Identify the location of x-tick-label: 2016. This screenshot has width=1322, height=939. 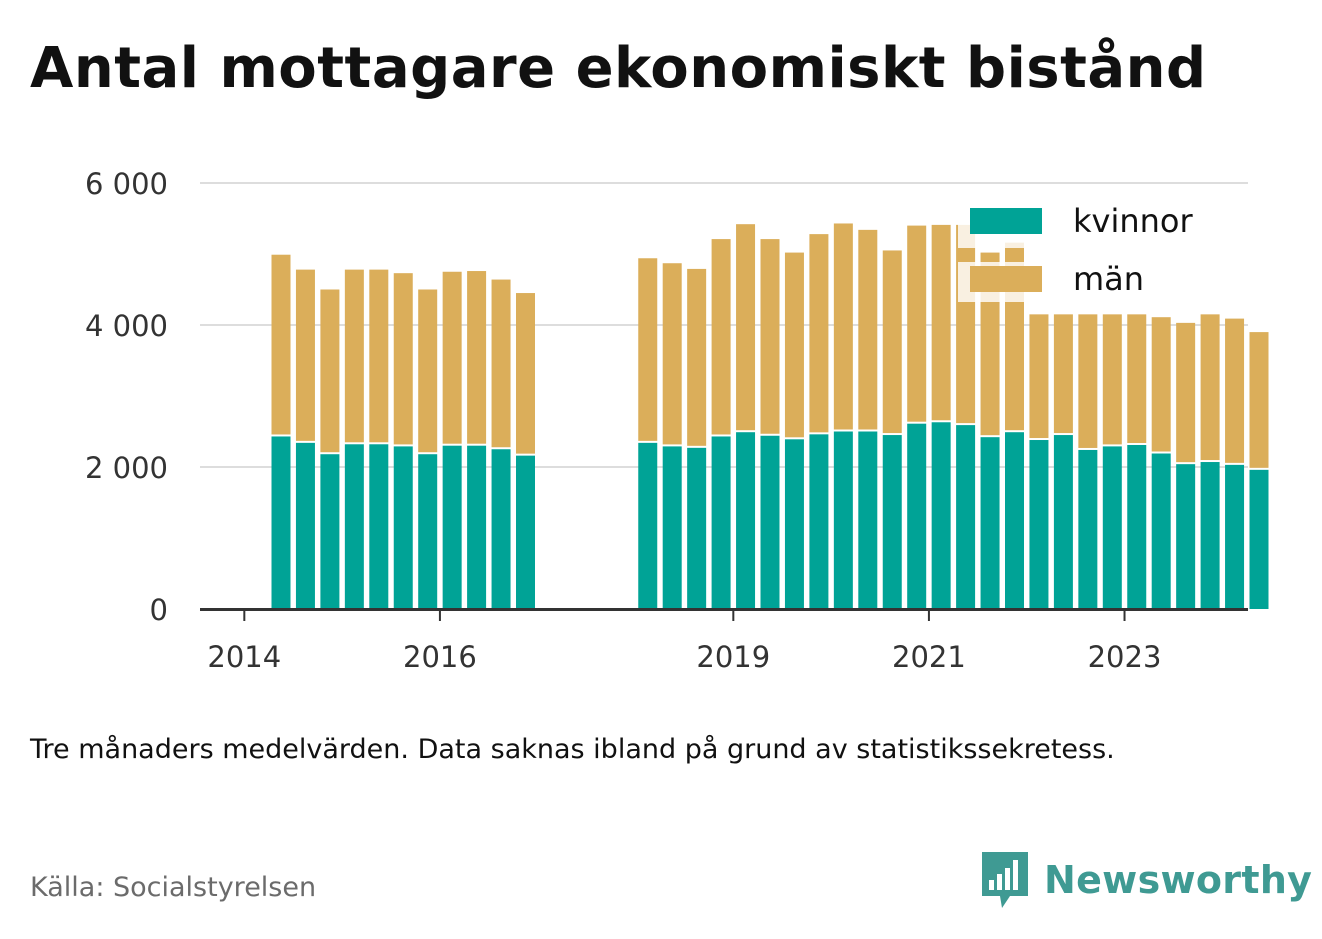
(440, 657).